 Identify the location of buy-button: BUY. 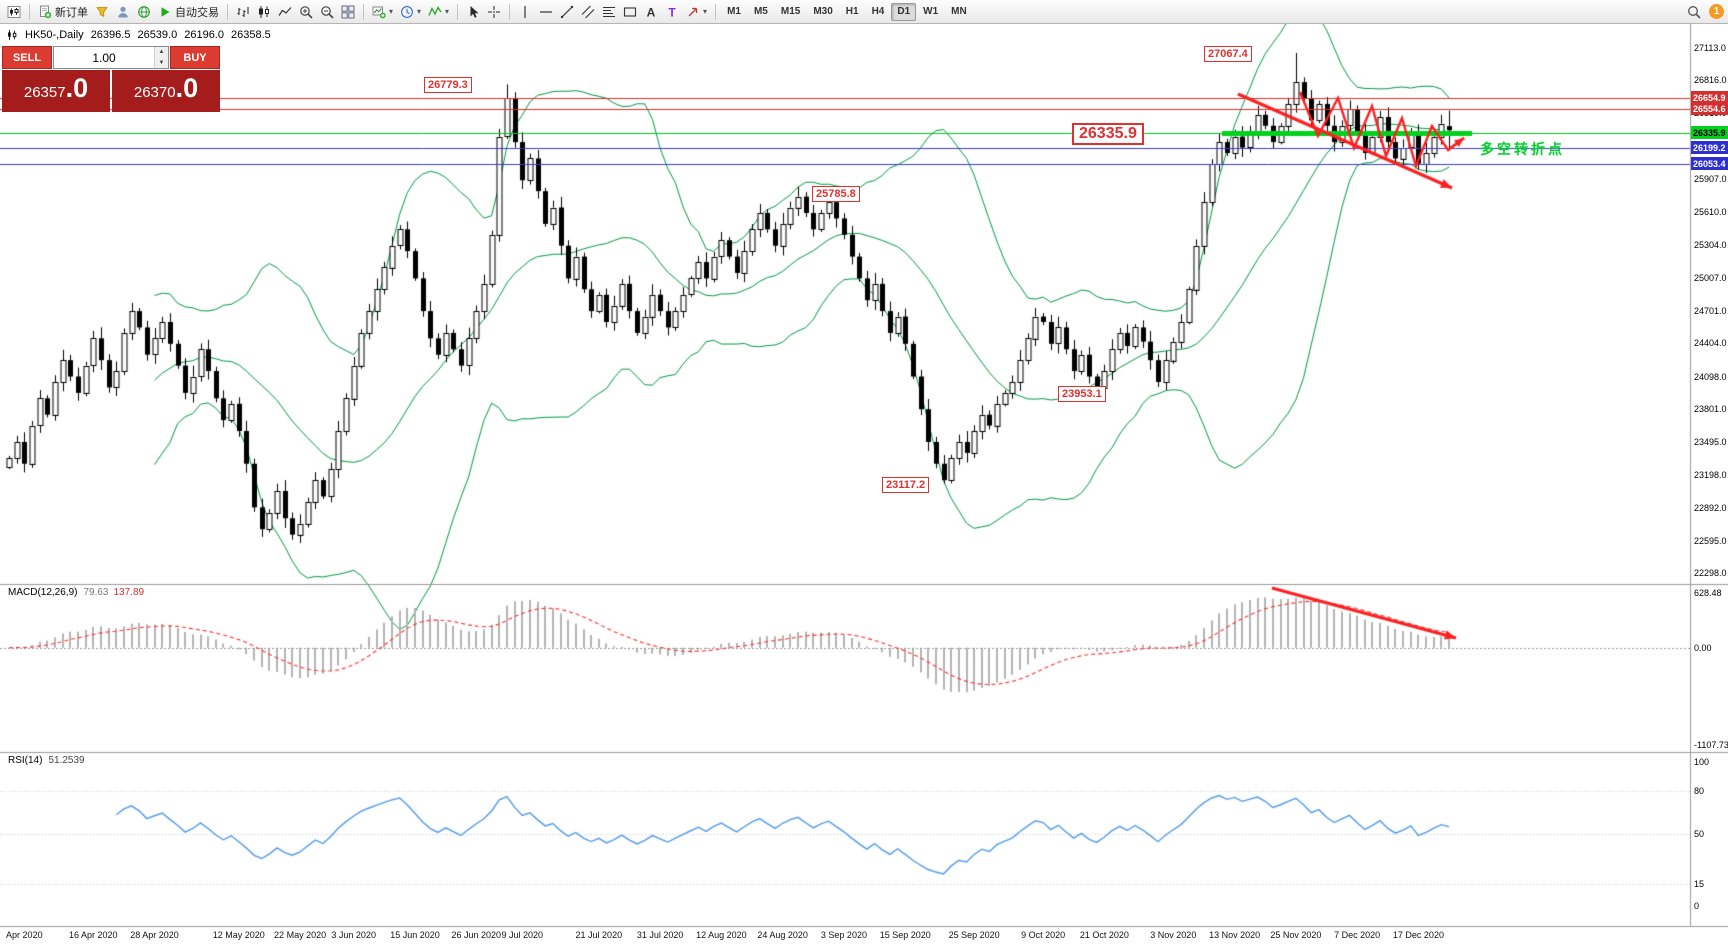
(195, 57).